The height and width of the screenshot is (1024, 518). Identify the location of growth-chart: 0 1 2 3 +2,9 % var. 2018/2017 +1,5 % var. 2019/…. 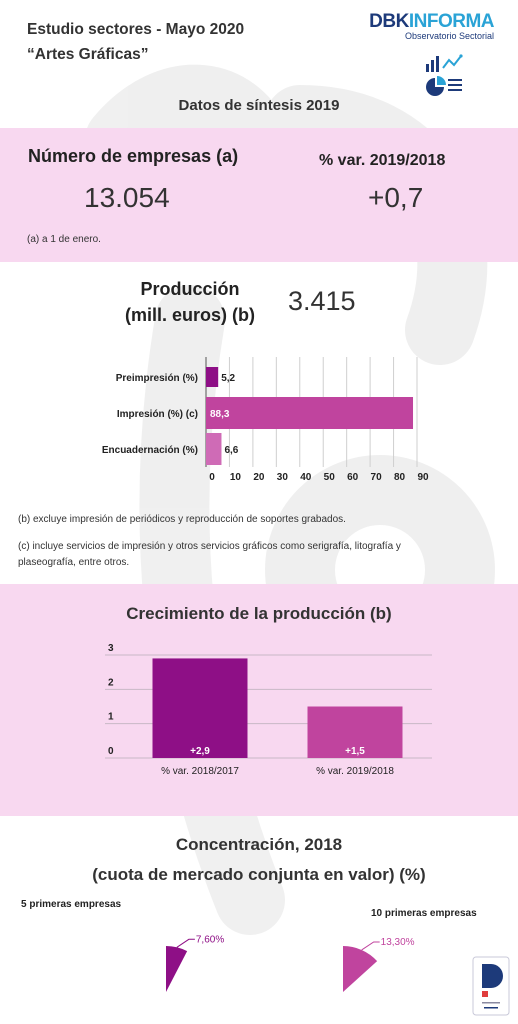
(268, 710).